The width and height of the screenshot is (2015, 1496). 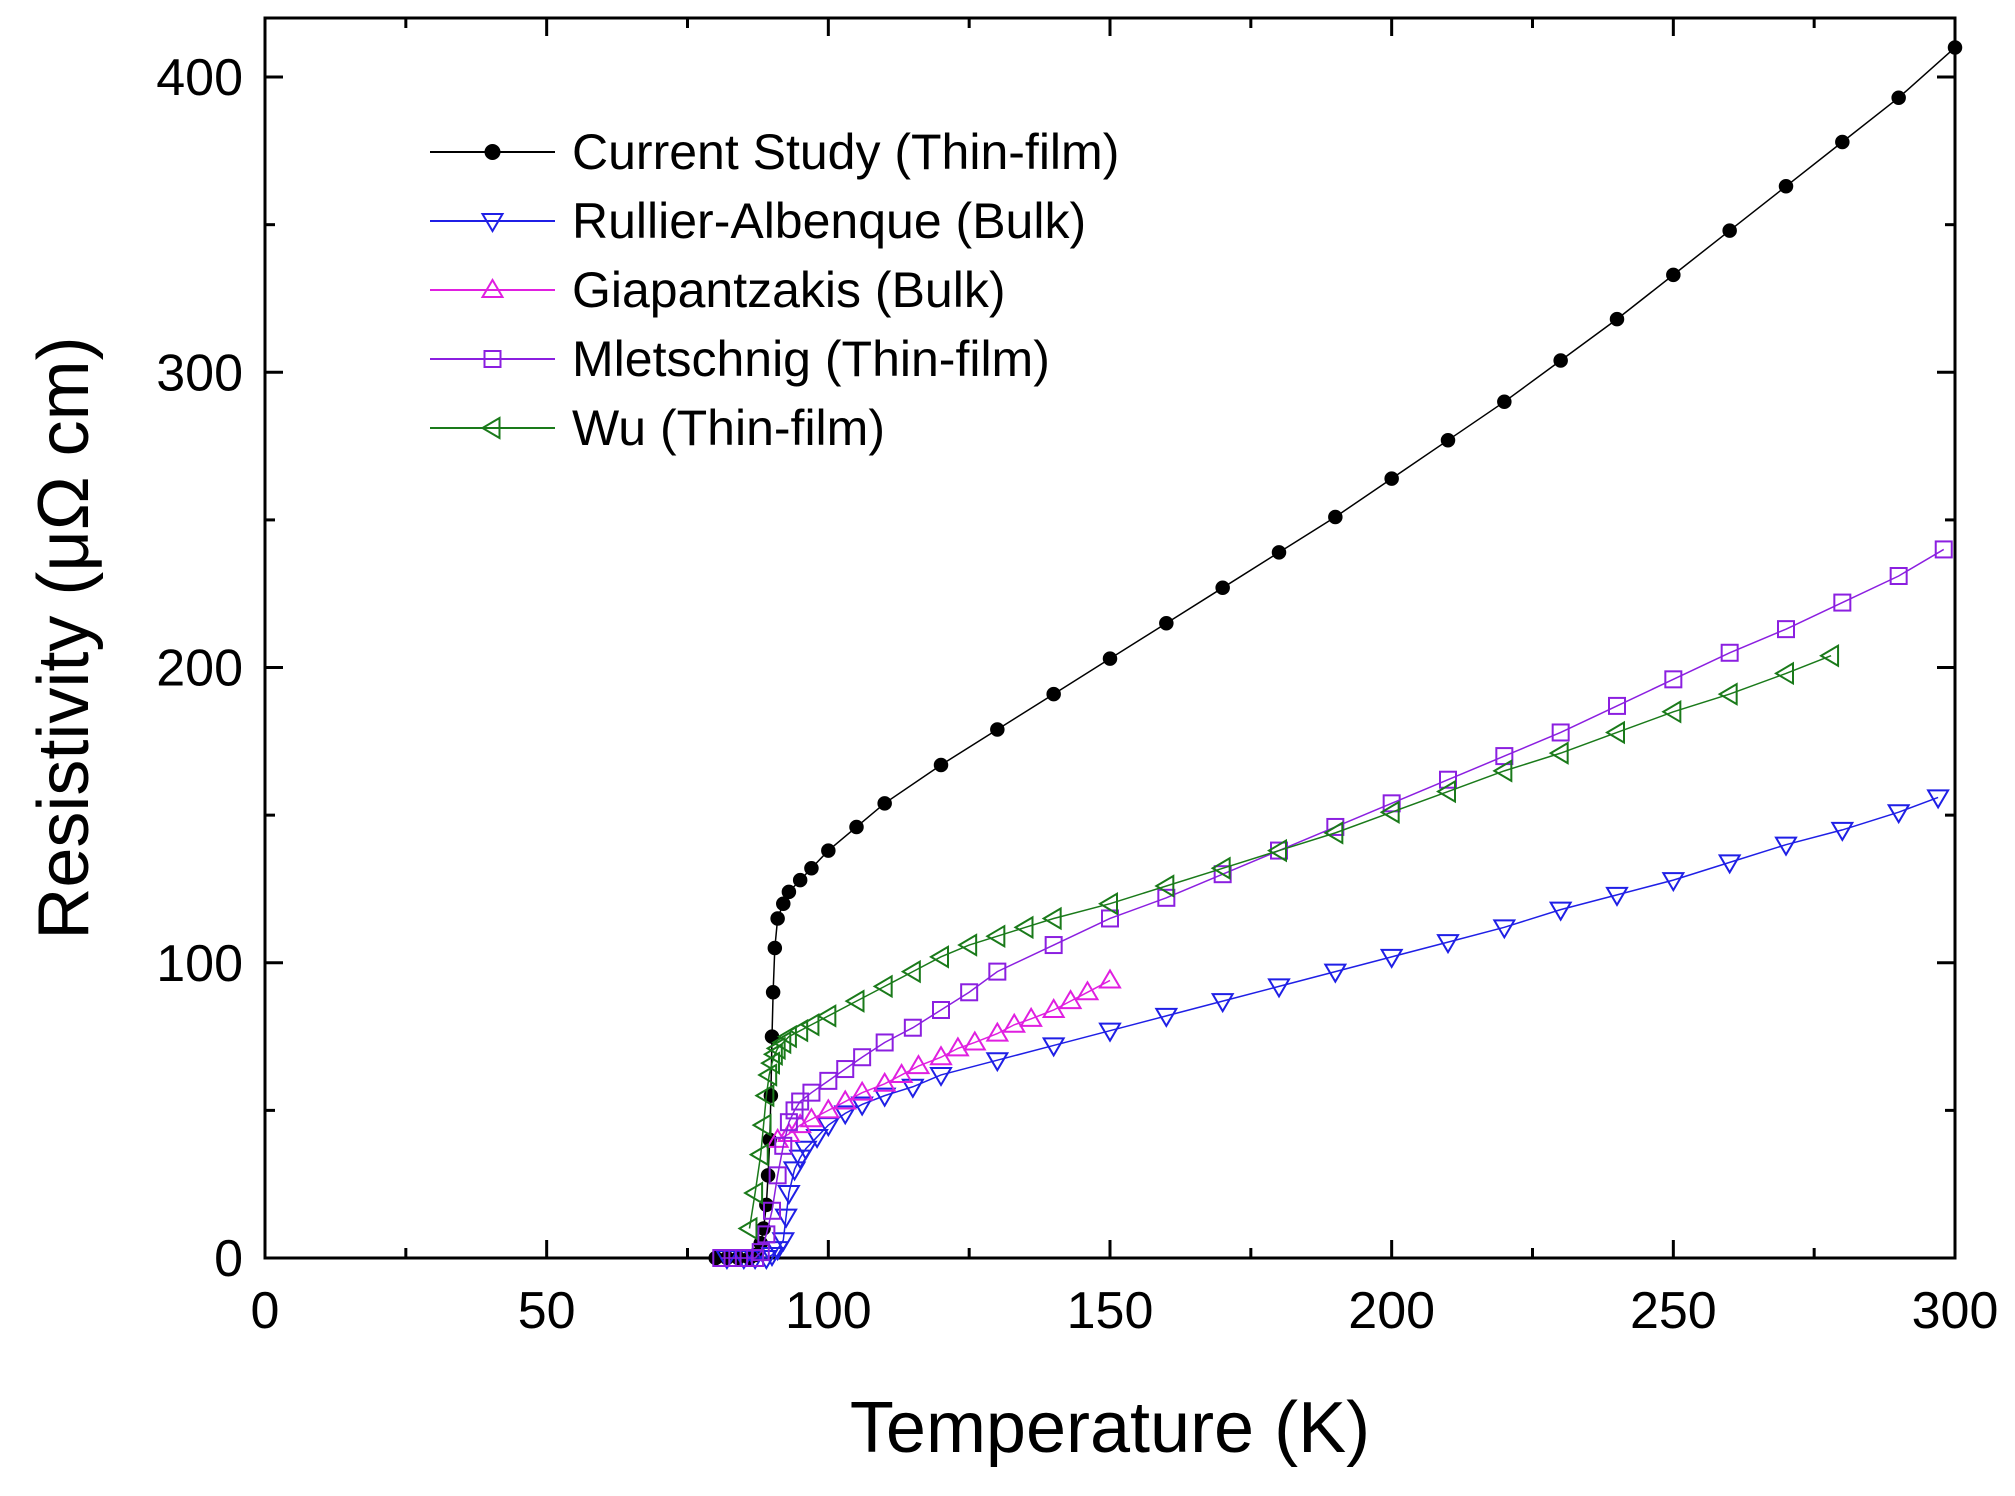 I want to click on x-tick-label: 0, so click(x=265, y=1311).